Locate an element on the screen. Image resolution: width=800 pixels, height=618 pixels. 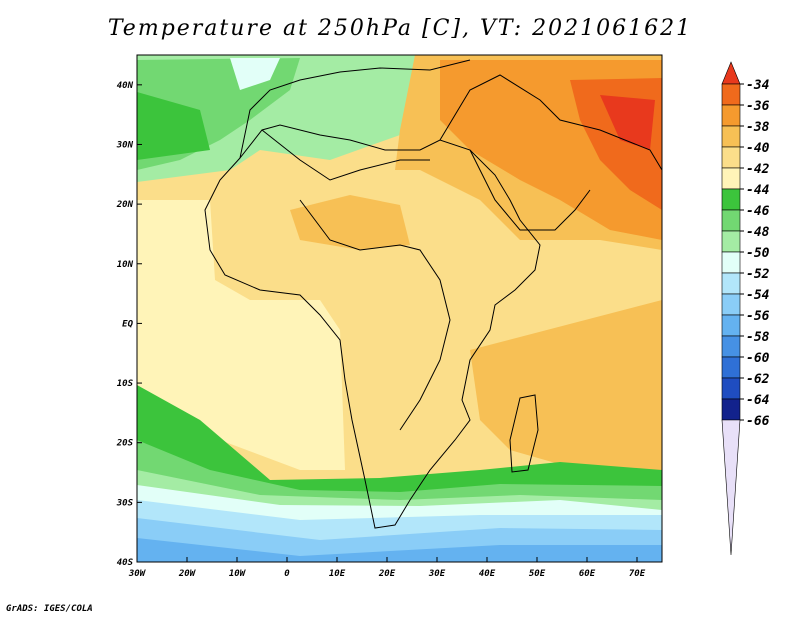
y-tick-label: 40S is located at coordinates (125, 563).